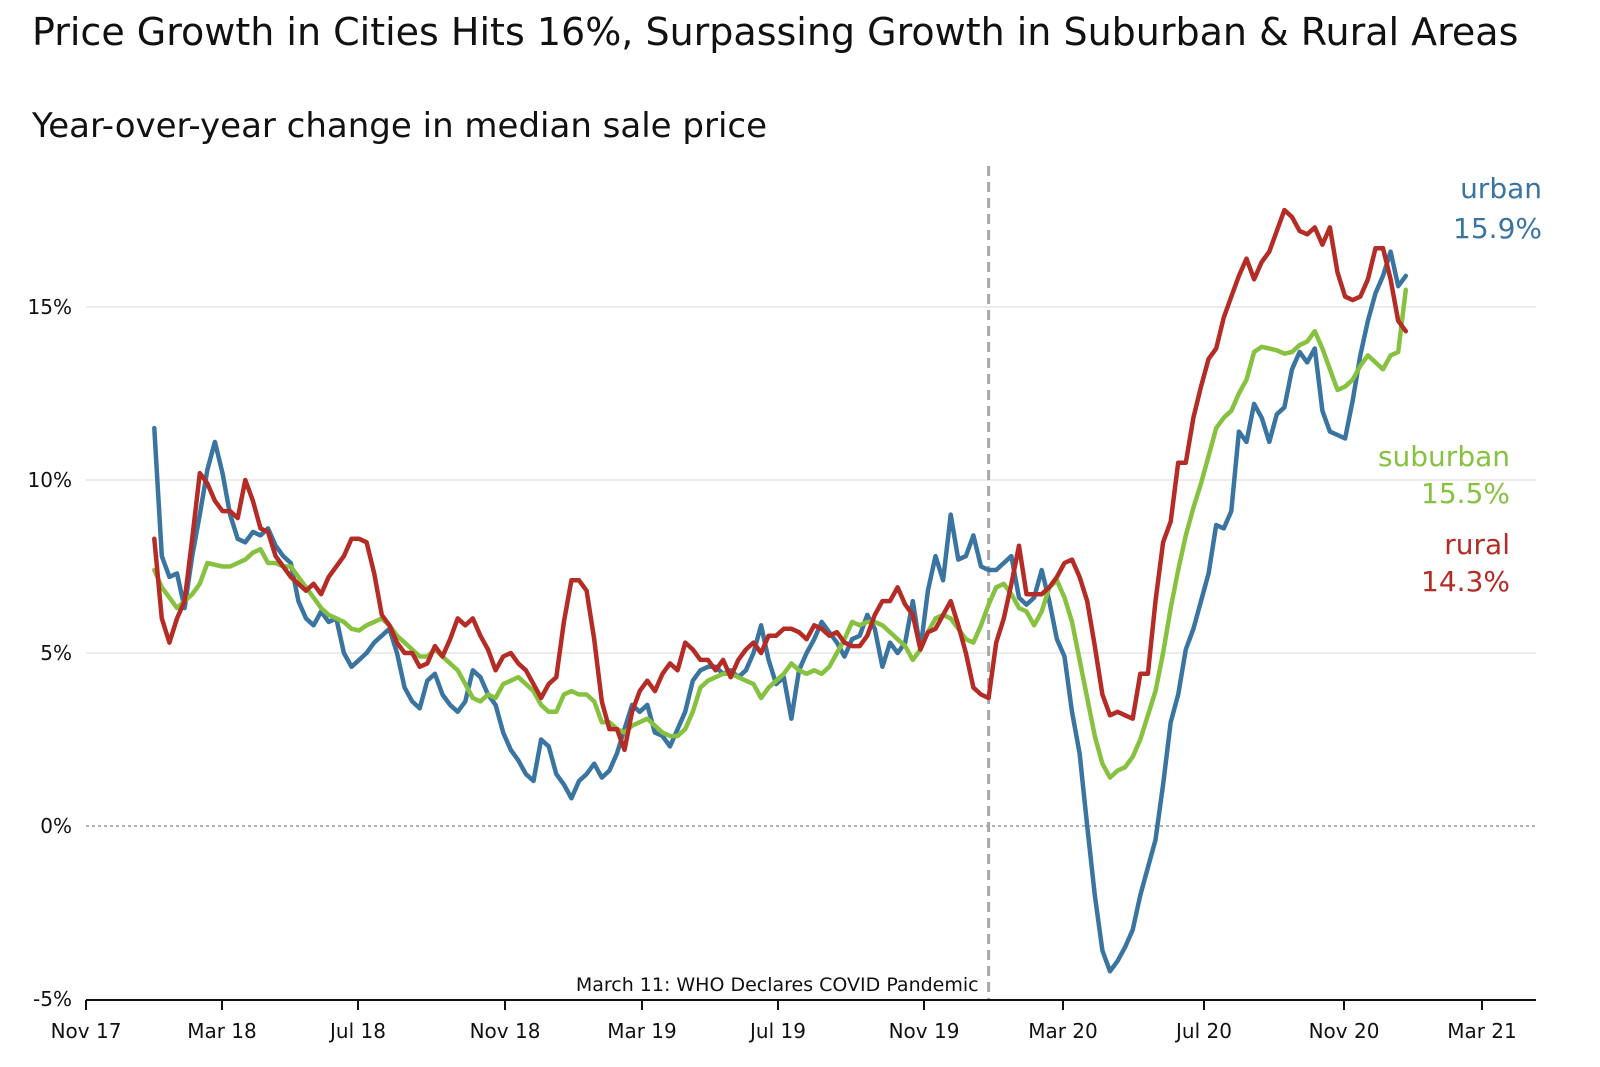  I want to click on x-tick-label: Jul 19, so click(777, 1031).